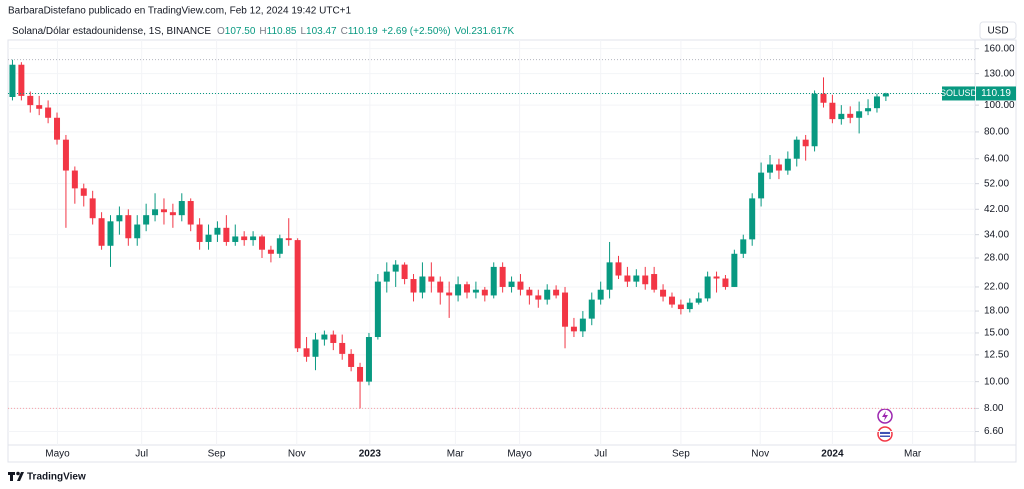 The width and height of the screenshot is (1024, 489). What do you see at coordinates (996, 183) in the screenshot?
I see `y-tick-label: 52.00` at bounding box center [996, 183].